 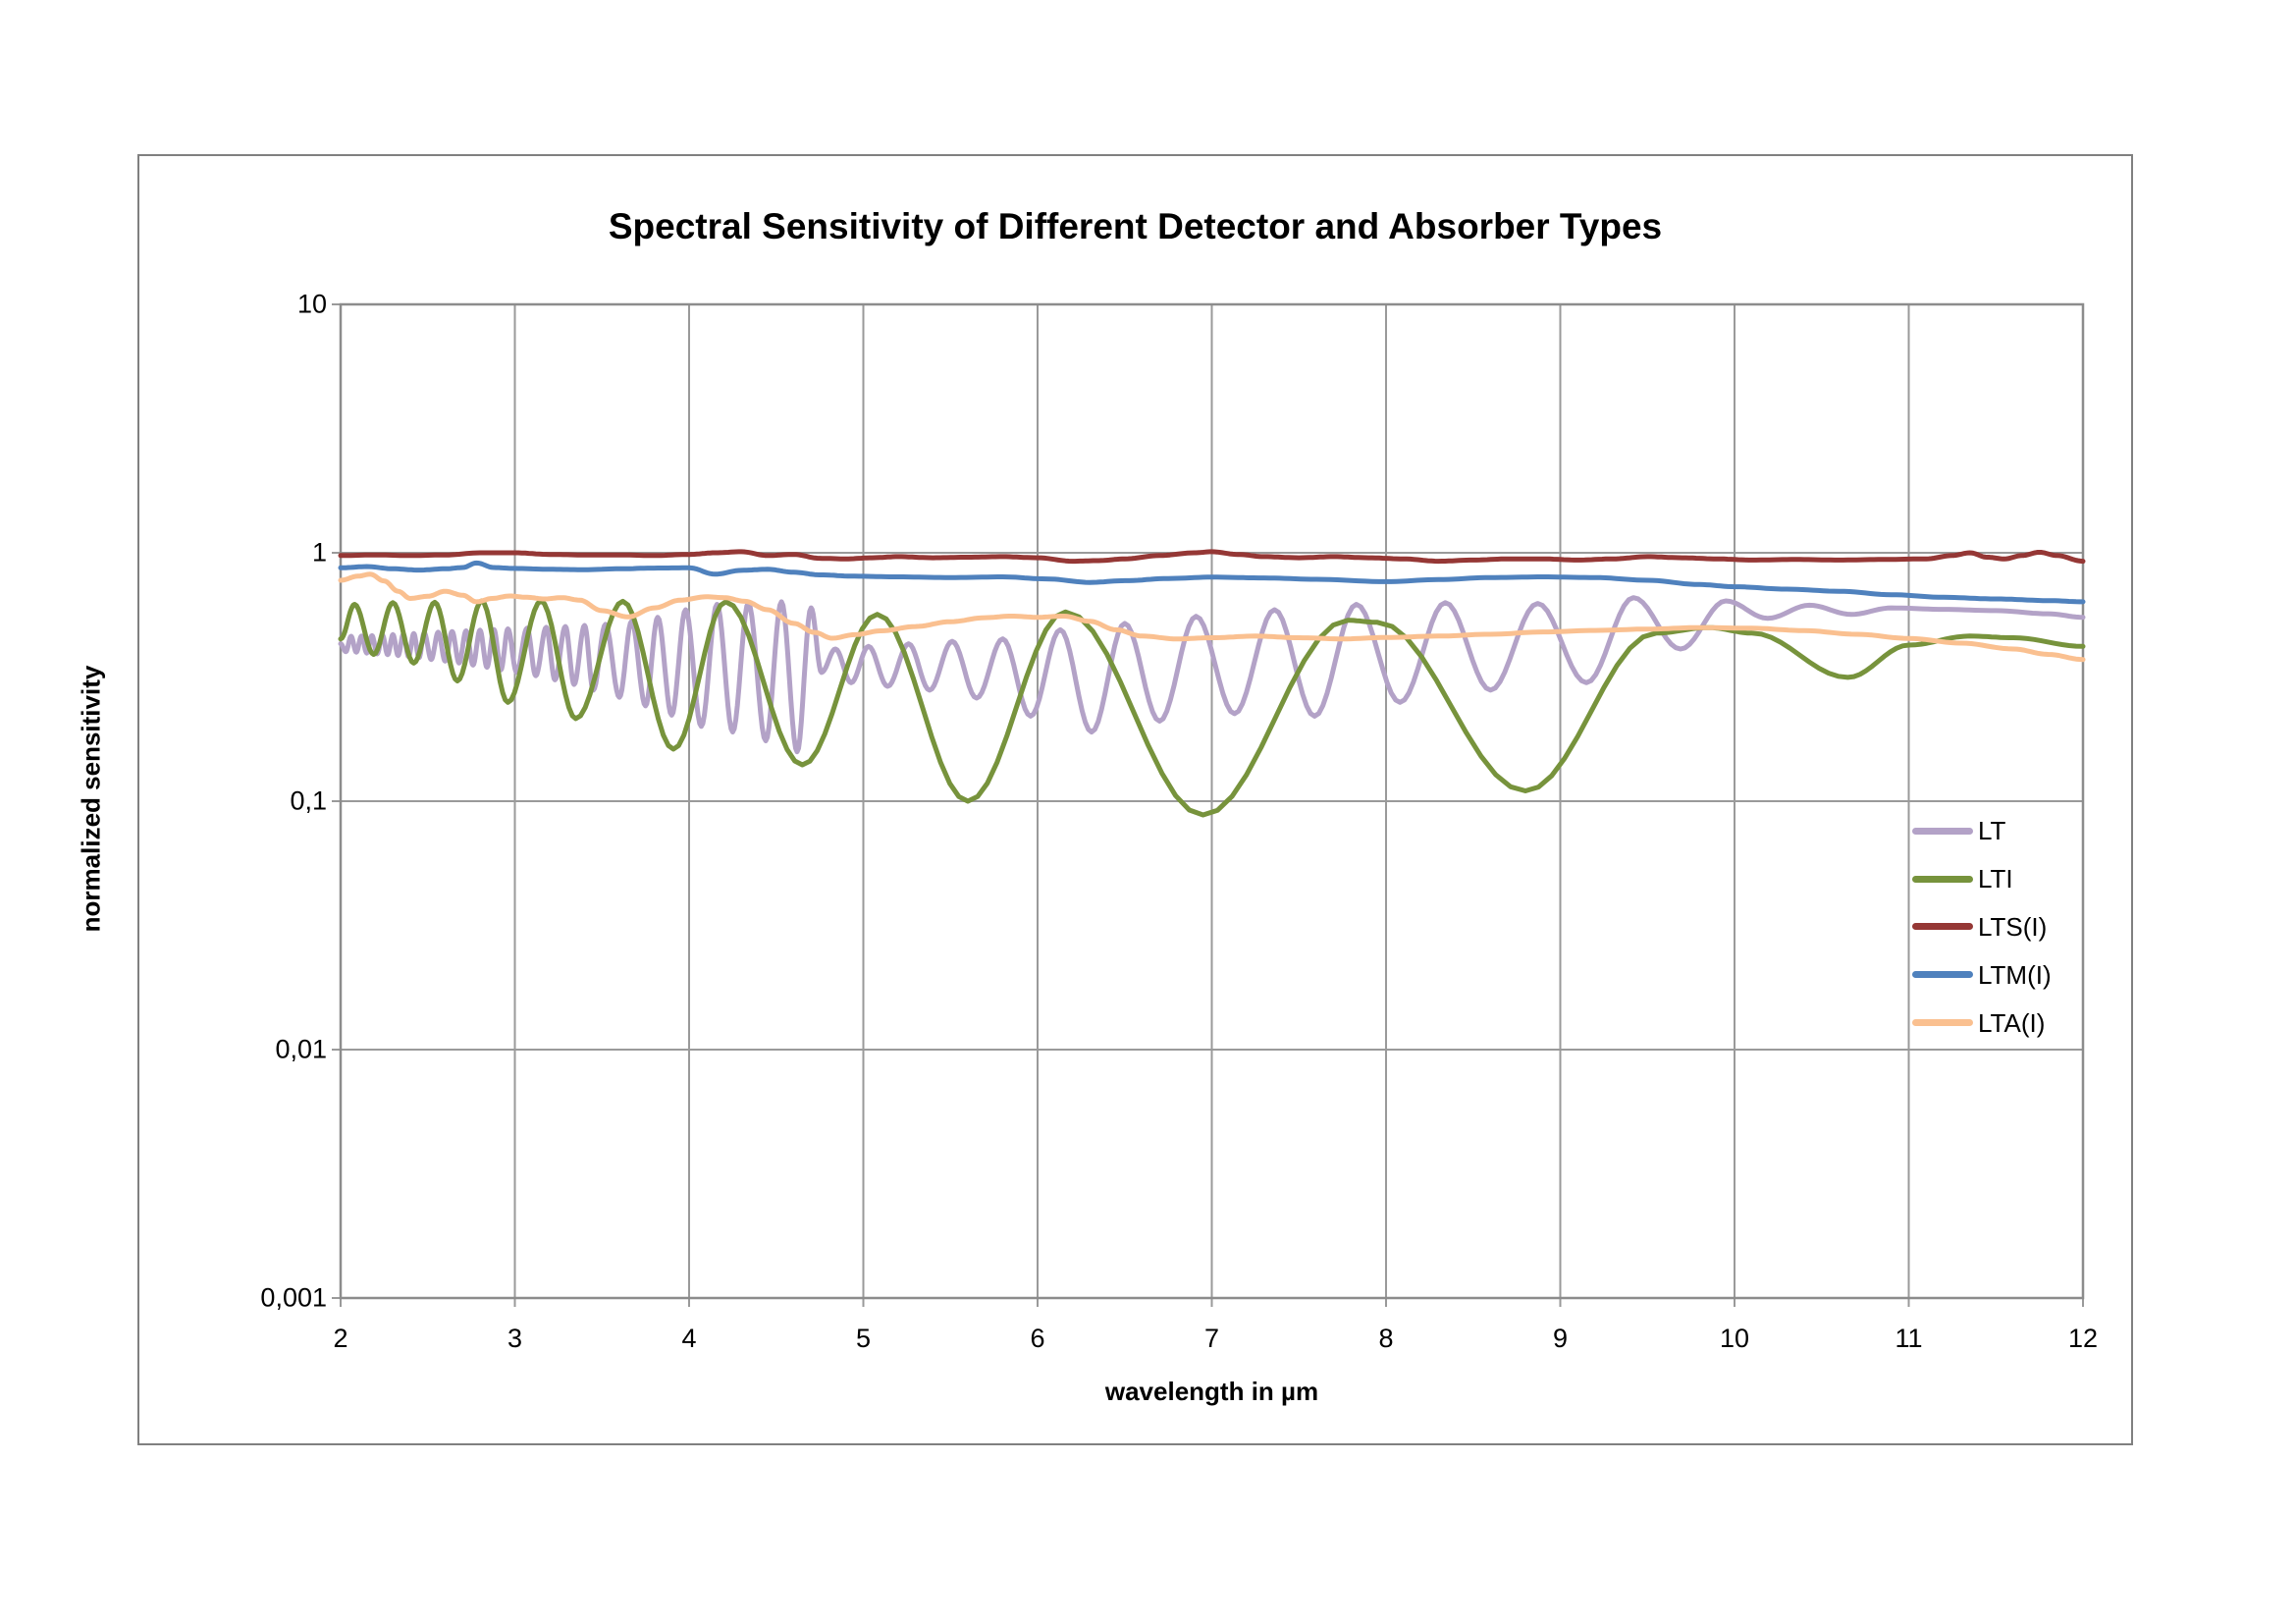 What do you see at coordinates (91, 799) in the screenshot?
I see `y-axis-title: normalized sensitivity` at bounding box center [91, 799].